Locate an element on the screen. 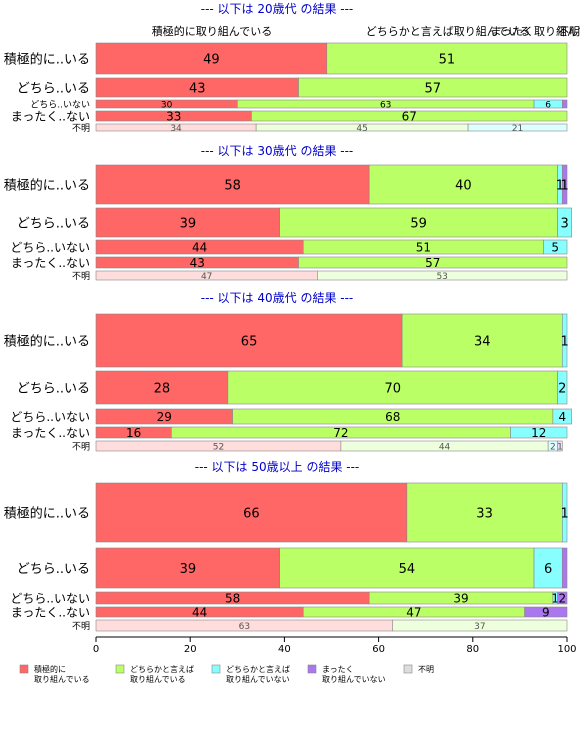 The image size is (580, 751). data-label: 29 is located at coordinates (164, 417).